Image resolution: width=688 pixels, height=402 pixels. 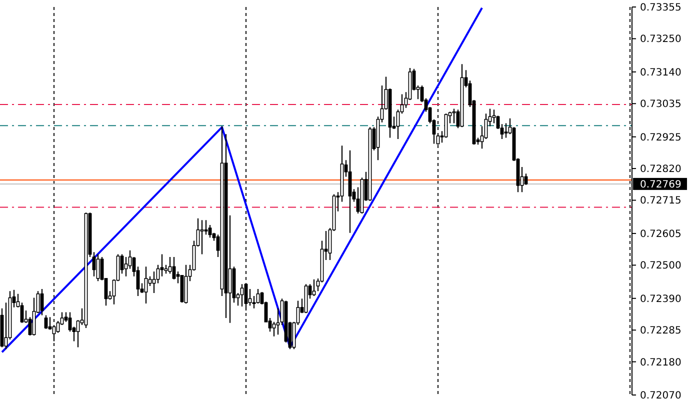 I want to click on y-tick-label: 0.73035, so click(x=661, y=104).